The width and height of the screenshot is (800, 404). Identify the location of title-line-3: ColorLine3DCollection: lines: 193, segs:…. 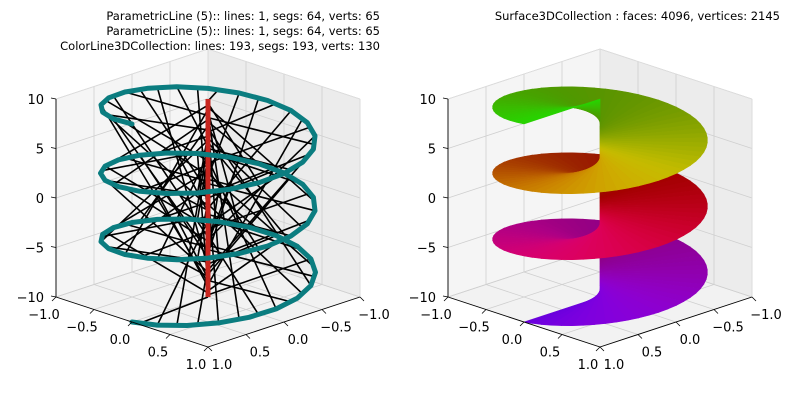
(220, 46).